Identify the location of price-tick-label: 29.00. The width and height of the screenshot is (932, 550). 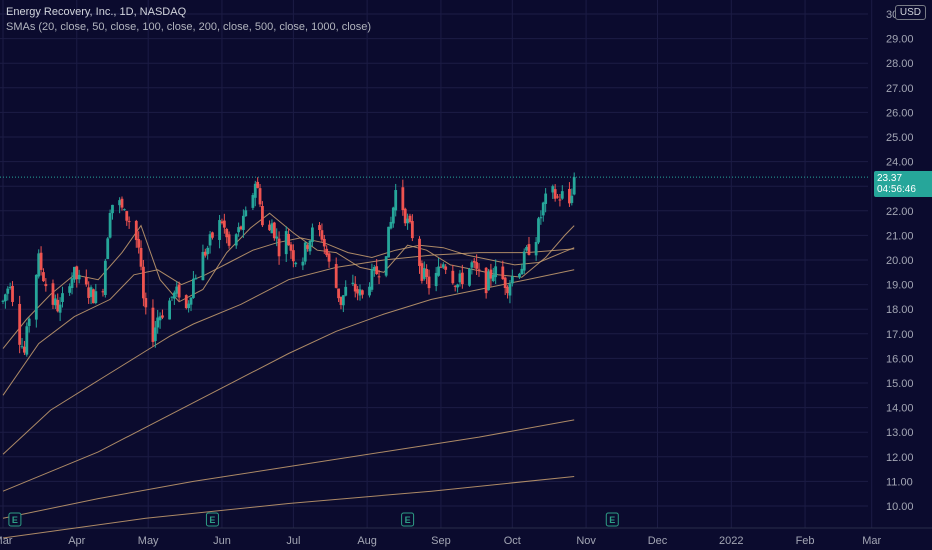
(900, 40).